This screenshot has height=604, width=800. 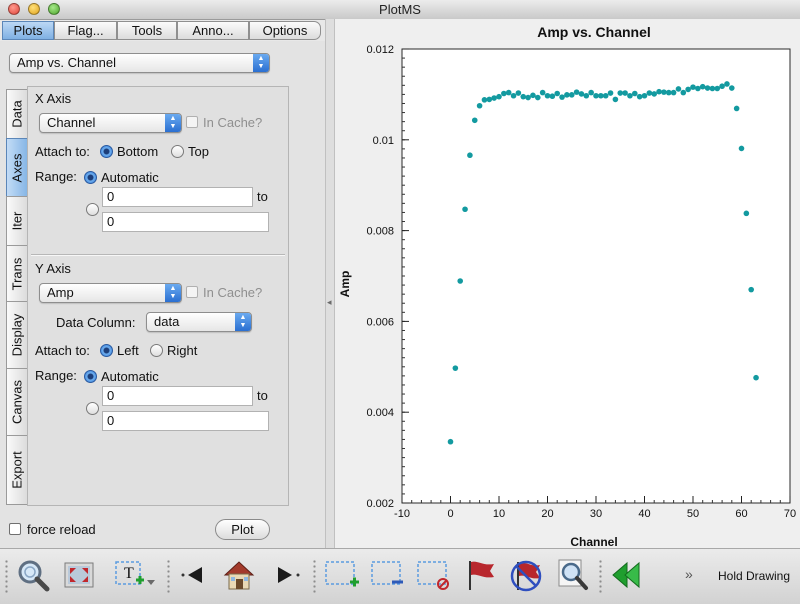 I want to click on y-in-cache-checkbox, so click(x=192, y=292).